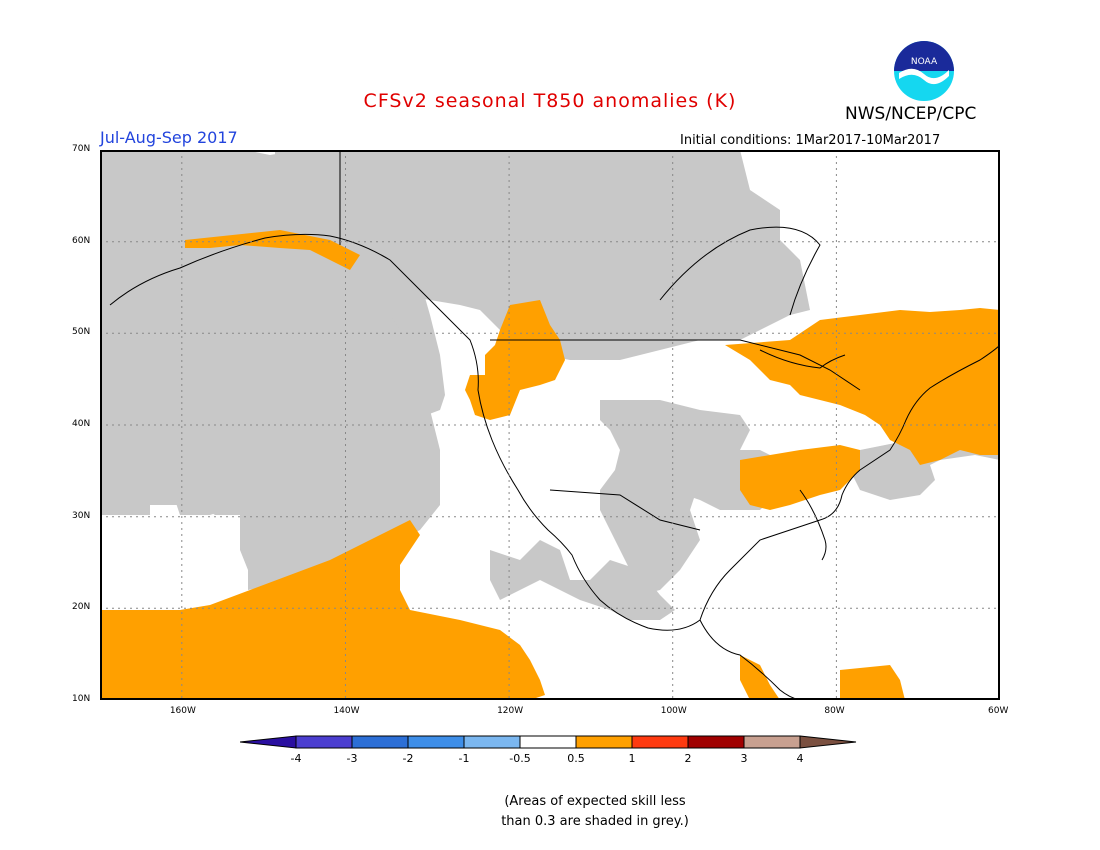  I want to click on lon-label: 120W, so click(510, 711).